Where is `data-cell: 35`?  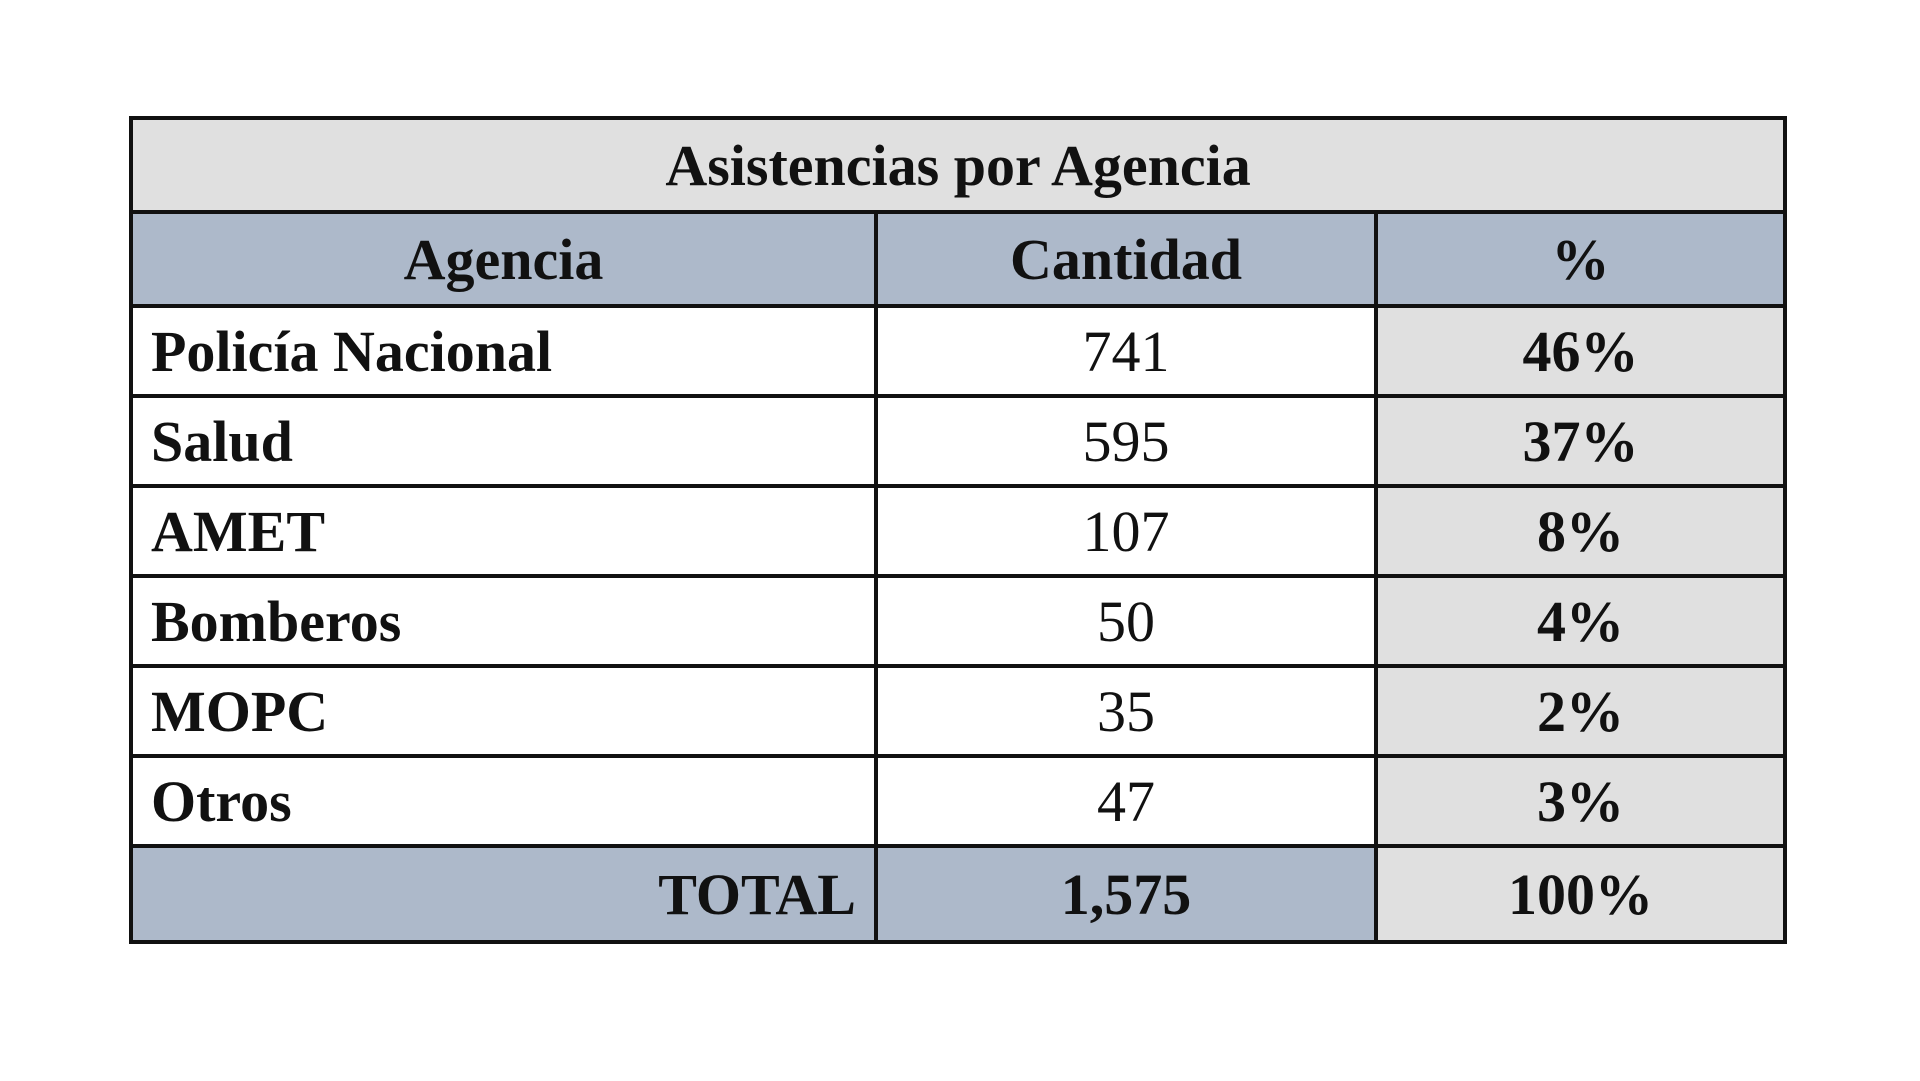
data-cell: 35 is located at coordinates (1126, 711).